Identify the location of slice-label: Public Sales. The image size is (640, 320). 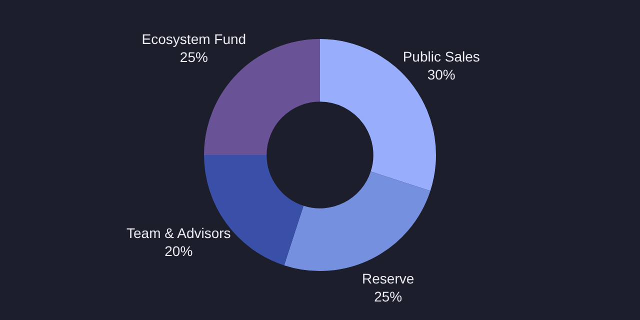
(441, 56).